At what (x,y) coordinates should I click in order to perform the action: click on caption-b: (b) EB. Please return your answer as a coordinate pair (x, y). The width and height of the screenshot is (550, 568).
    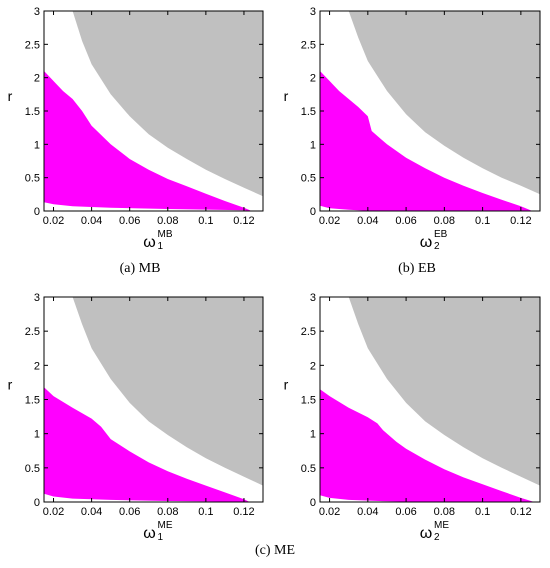
    Looking at the image, I should click on (417, 268).